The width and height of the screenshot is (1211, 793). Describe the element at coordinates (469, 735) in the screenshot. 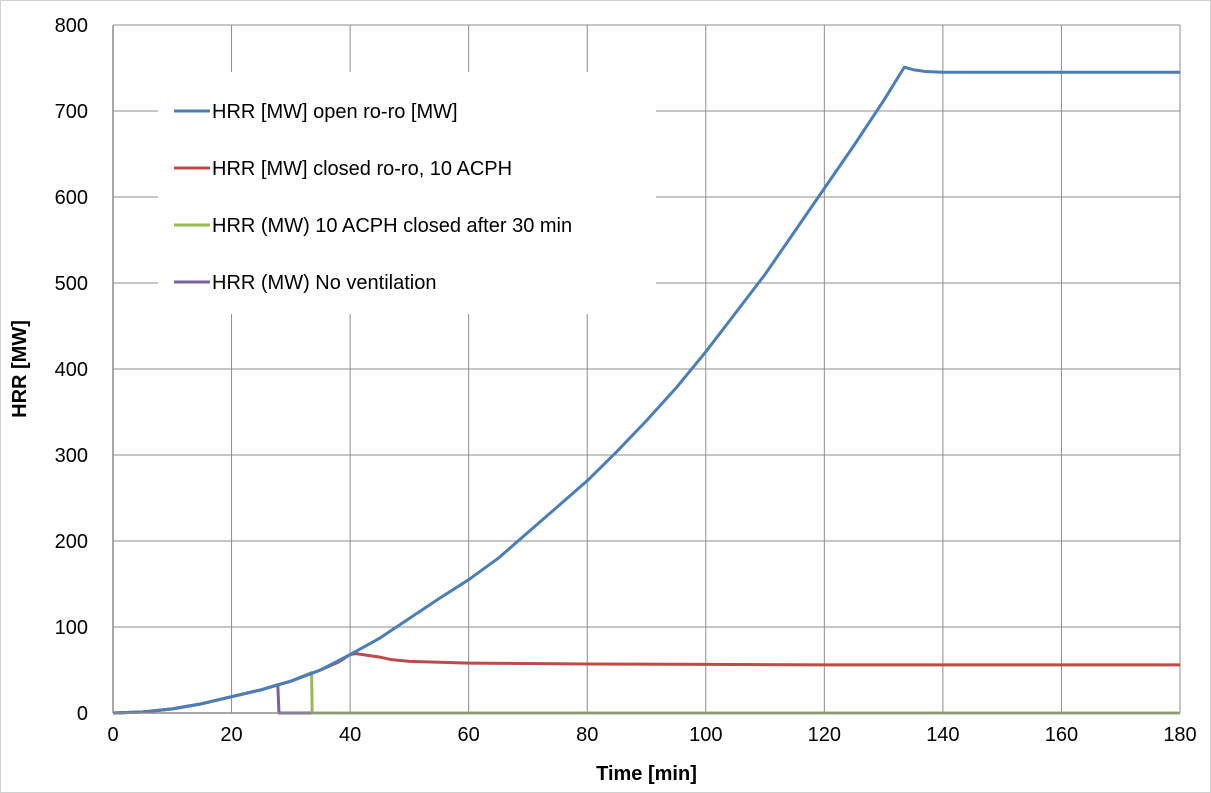

I see `x-tick-label: 60` at that location.